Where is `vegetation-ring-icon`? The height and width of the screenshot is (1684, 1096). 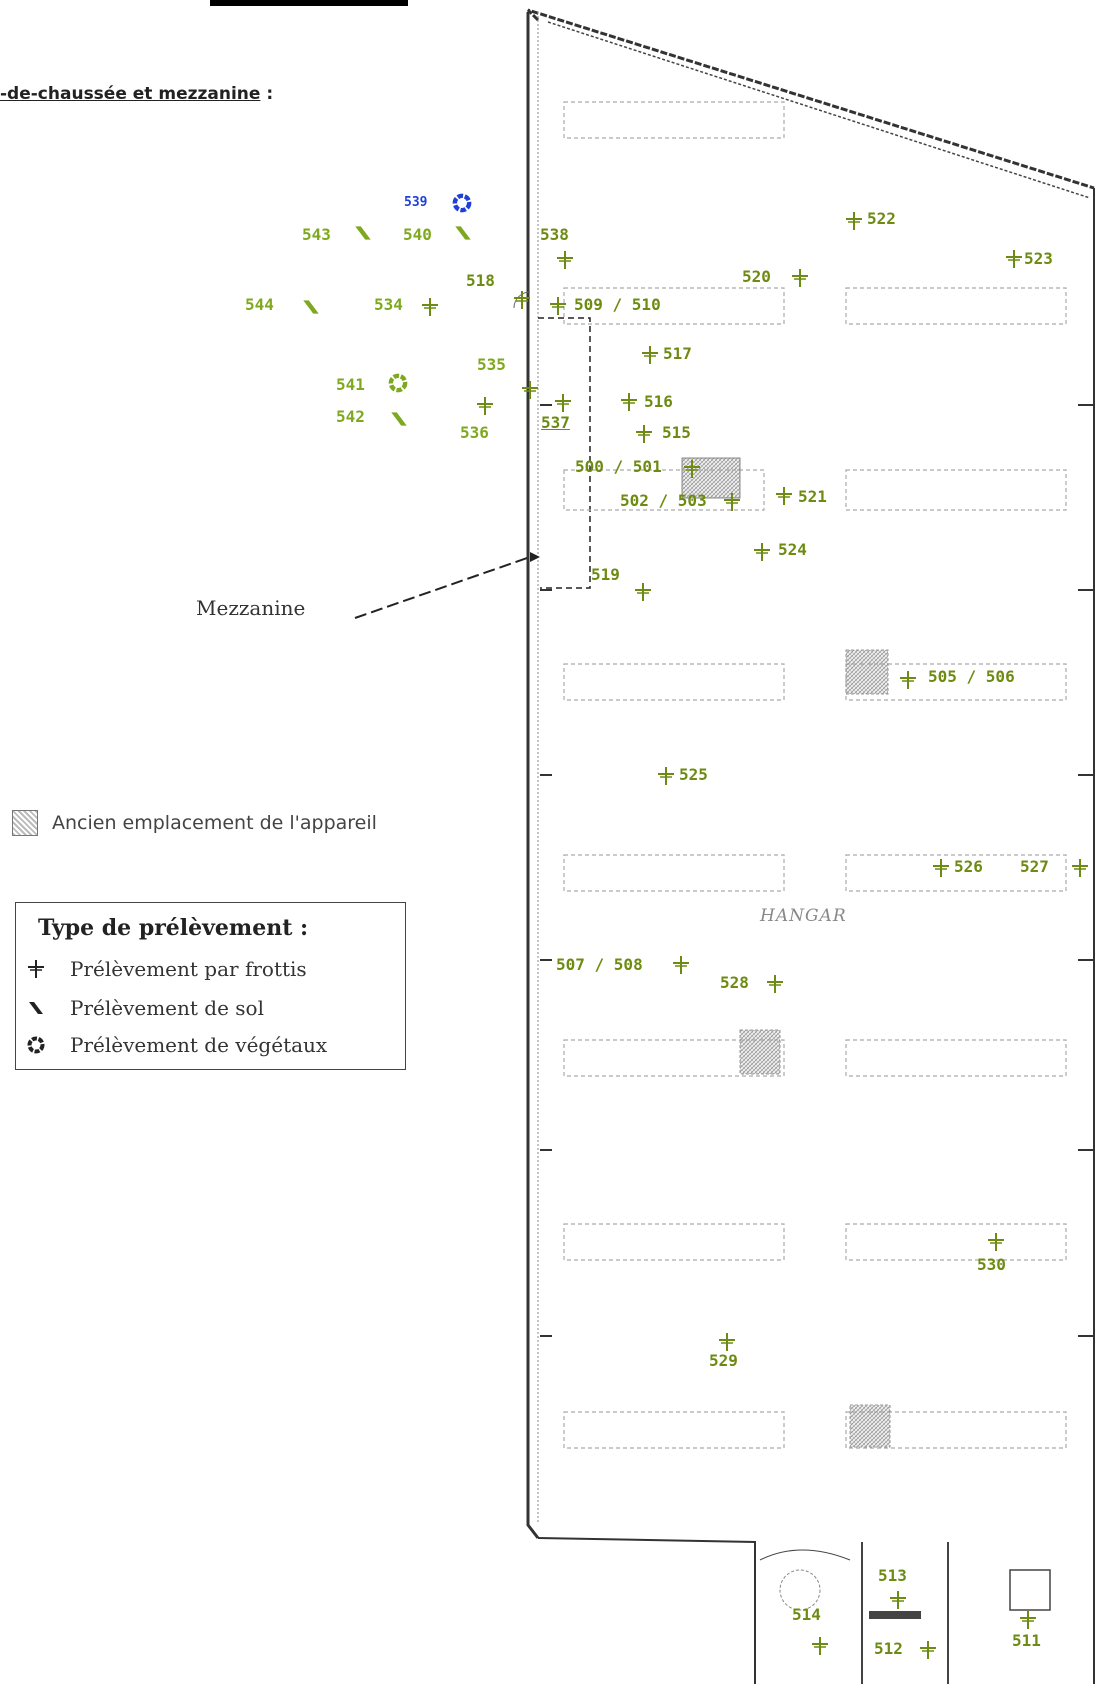
vegetation-ring-icon is located at coordinates (36, 1045).